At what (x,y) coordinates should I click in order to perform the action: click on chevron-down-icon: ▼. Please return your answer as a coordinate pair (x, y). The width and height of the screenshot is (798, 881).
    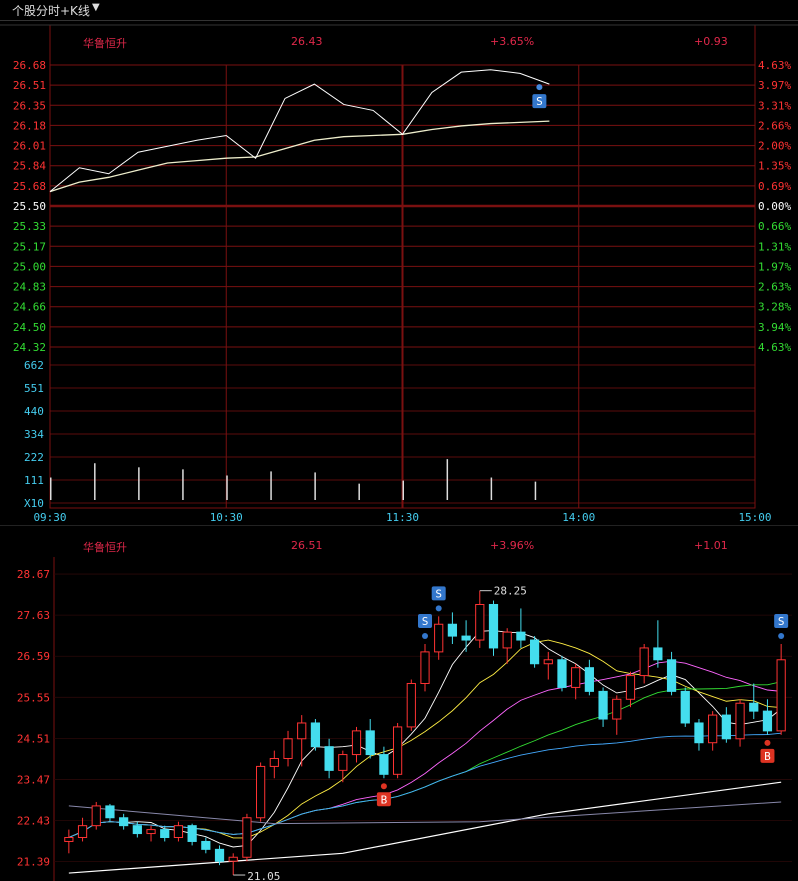
    Looking at the image, I should click on (96, 7).